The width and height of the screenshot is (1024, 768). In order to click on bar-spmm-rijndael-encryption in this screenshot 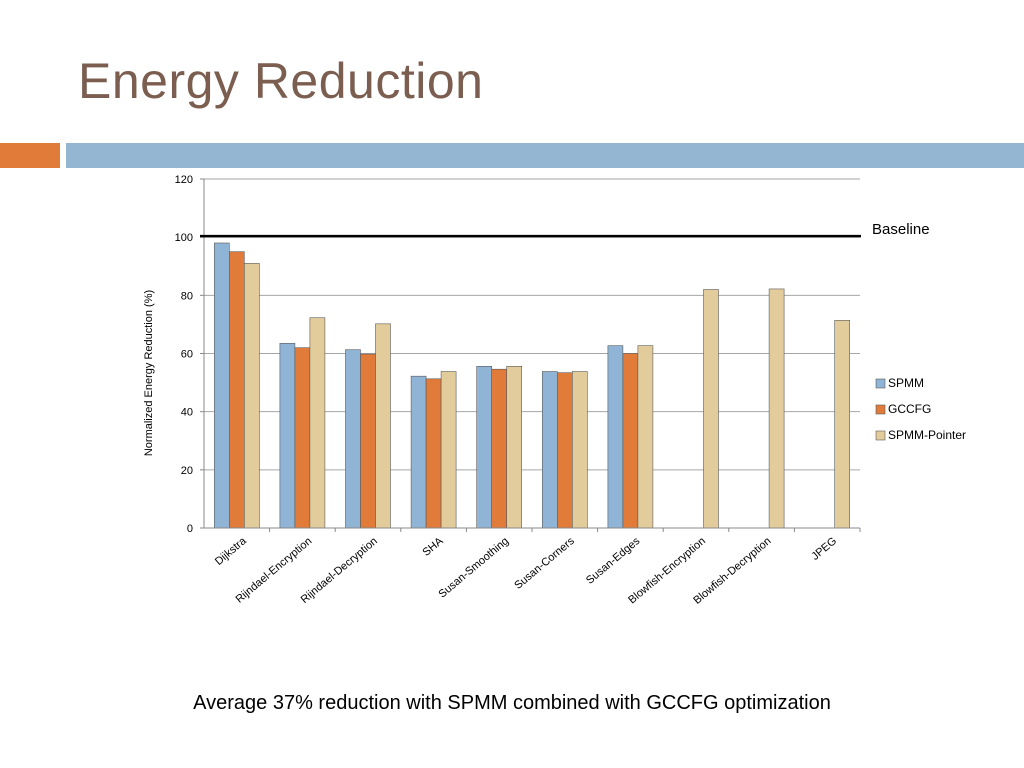, I will do `click(287, 436)`.